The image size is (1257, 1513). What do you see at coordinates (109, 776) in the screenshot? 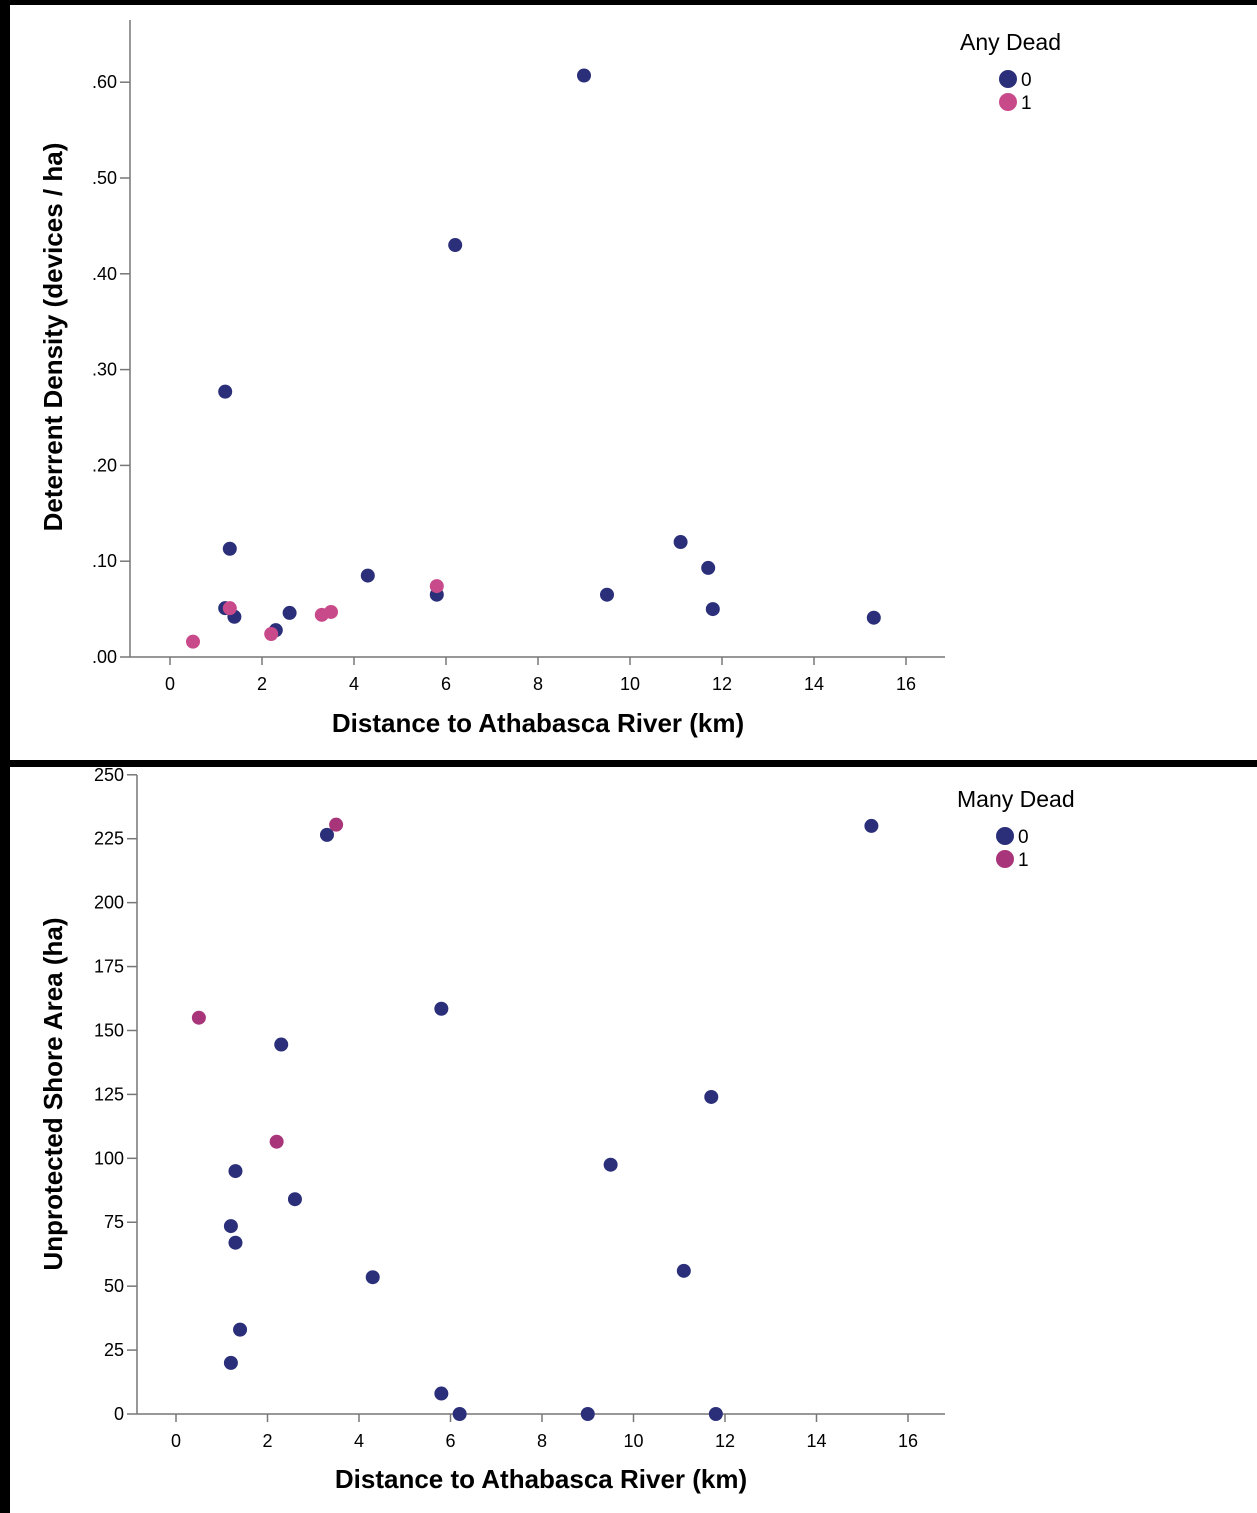
I see `y-tick-label: 250` at bounding box center [109, 776].